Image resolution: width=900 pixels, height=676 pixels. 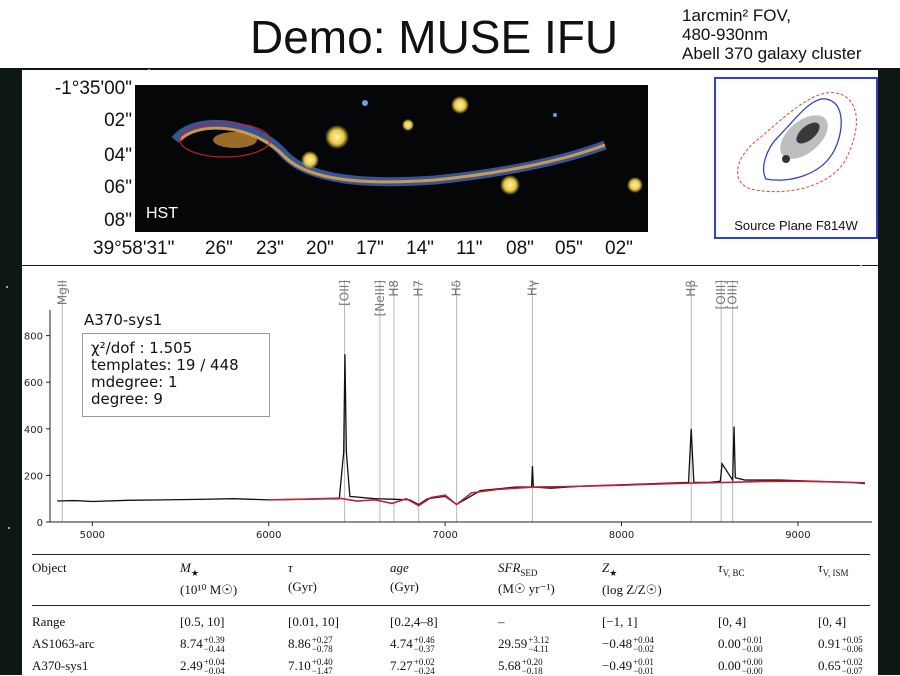 I want to click on ra-tick-label: 14", so click(x=420, y=248).